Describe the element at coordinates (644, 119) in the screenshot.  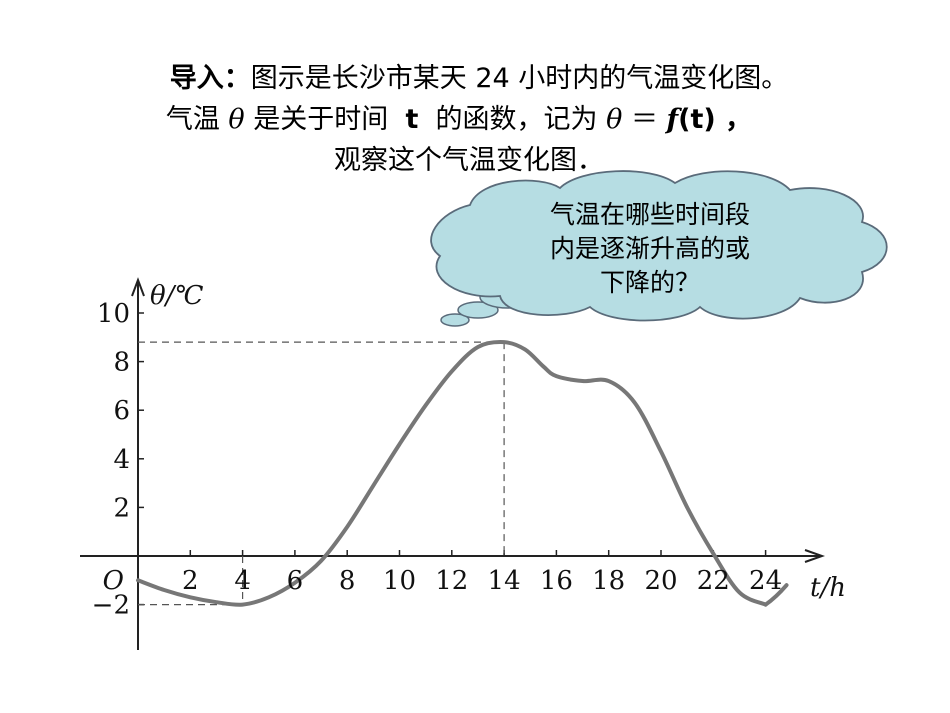
I see `equals-sign: ＝` at that location.